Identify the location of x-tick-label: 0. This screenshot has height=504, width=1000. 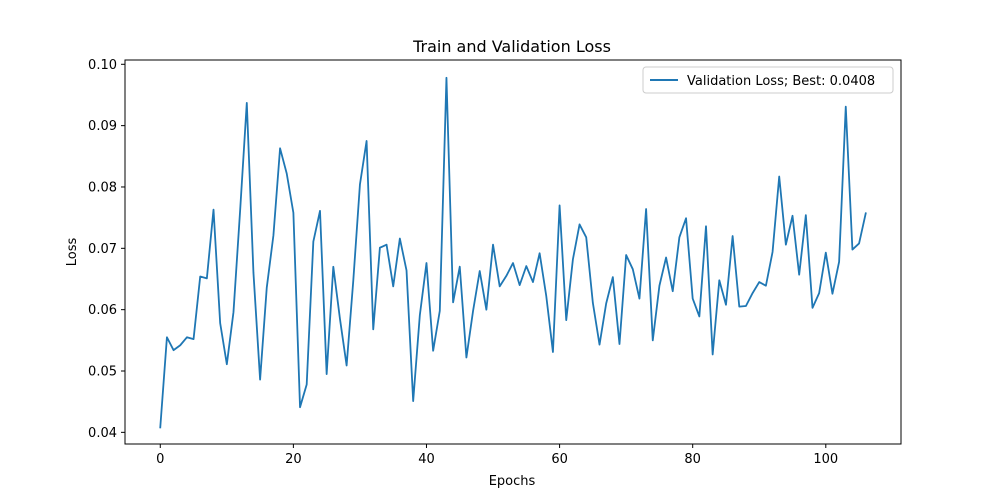
(160, 459).